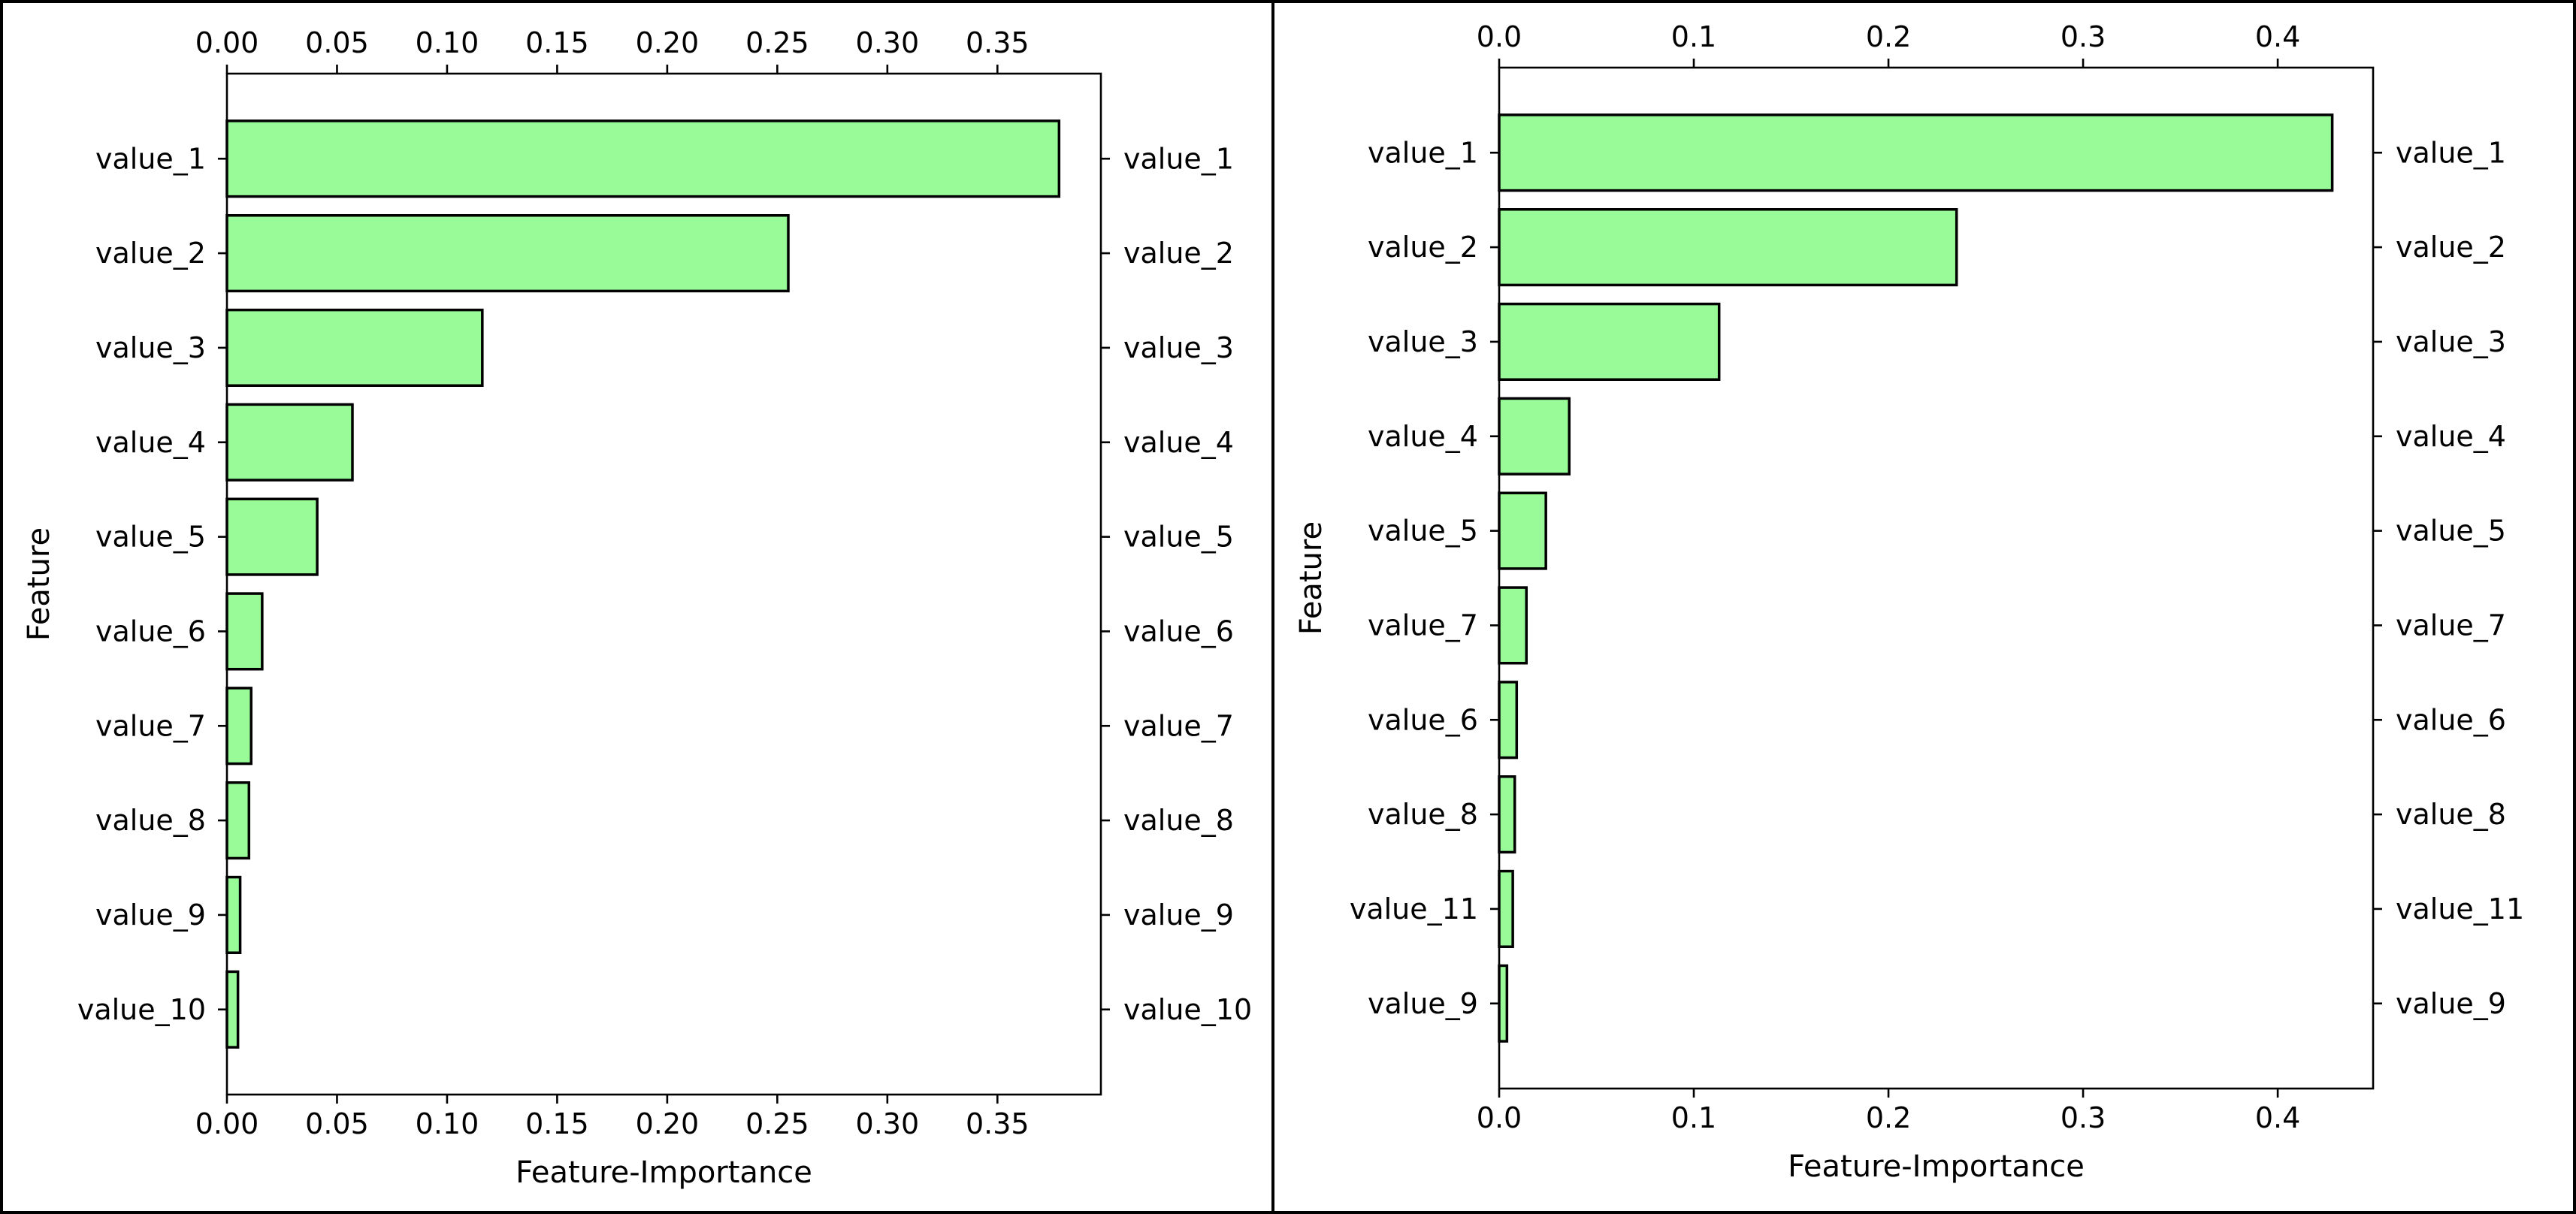 The width and height of the screenshot is (2576, 1214). What do you see at coordinates (1889, 1117) in the screenshot?
I see `x-tick-label-bottom: 0.2` at bounding box center [1889, 1117].